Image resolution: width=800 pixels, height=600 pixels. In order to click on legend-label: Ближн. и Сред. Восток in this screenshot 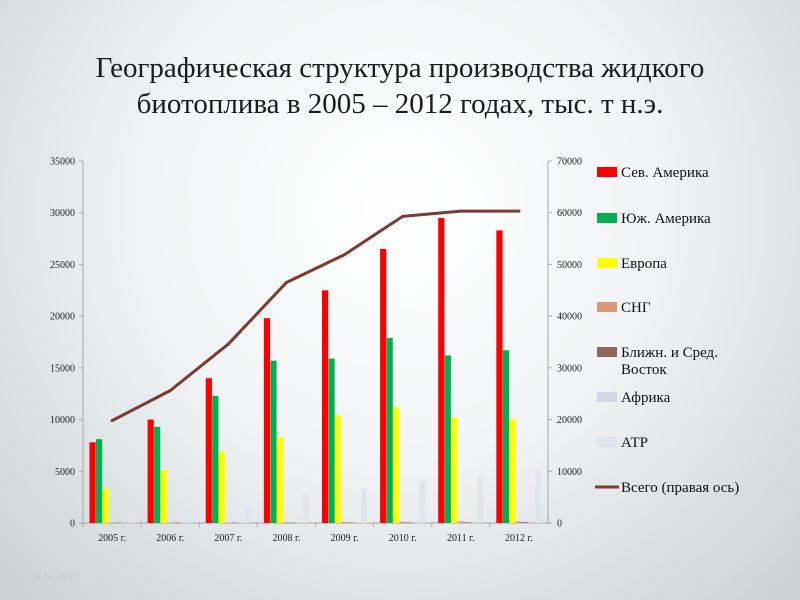, I will do `click(669, 361)`.